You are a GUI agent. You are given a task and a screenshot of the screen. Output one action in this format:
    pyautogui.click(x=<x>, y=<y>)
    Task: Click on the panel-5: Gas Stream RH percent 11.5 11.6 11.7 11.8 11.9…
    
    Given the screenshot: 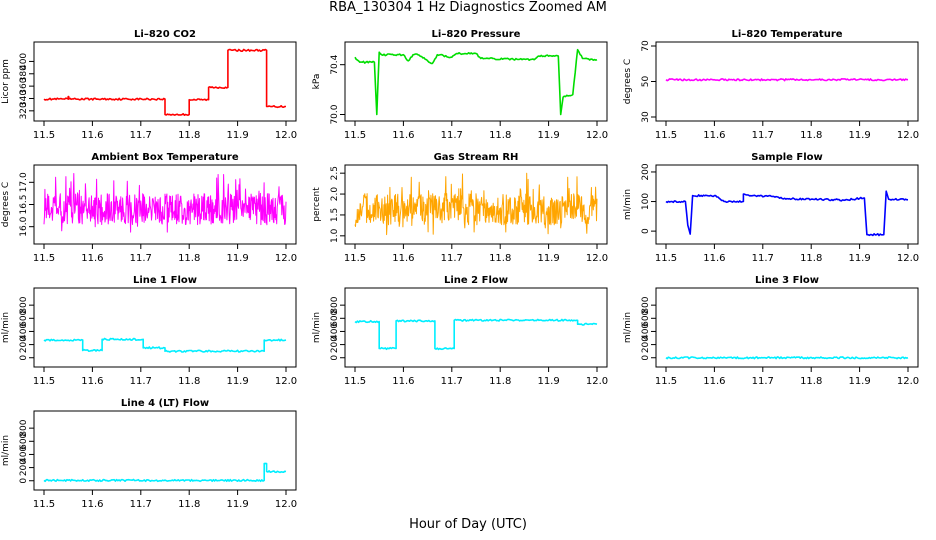 What is the action you would take?
    pyautogui.click(x=460, y=208)
    